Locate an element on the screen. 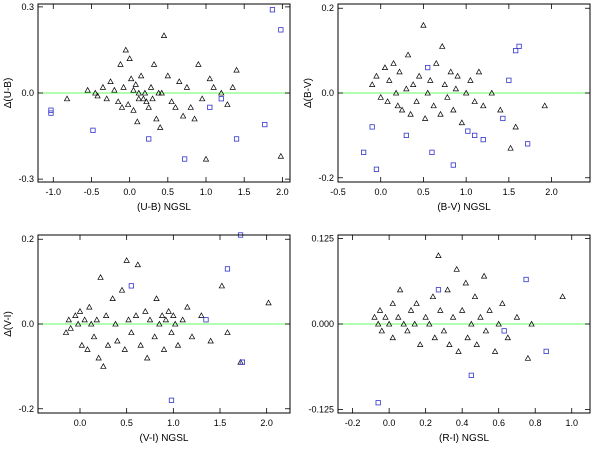 The height and width of the screenshot is (450, 600). x-tick-label: 2.0 is located at coordinates (551, 192).